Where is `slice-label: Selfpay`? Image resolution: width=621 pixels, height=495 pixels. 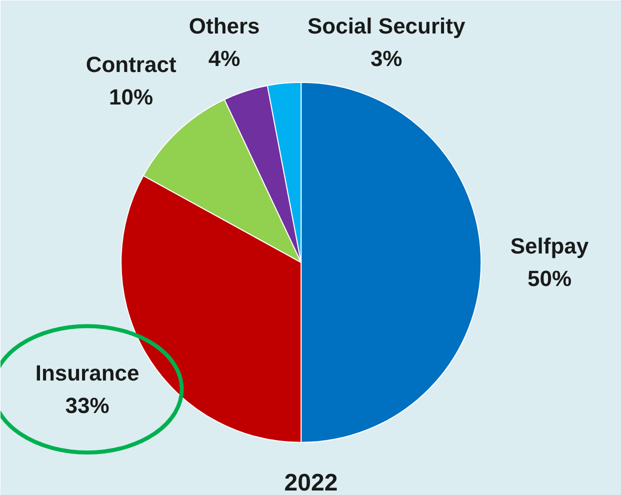
slice-label: Selfpay is located at coordinates (550, 246).